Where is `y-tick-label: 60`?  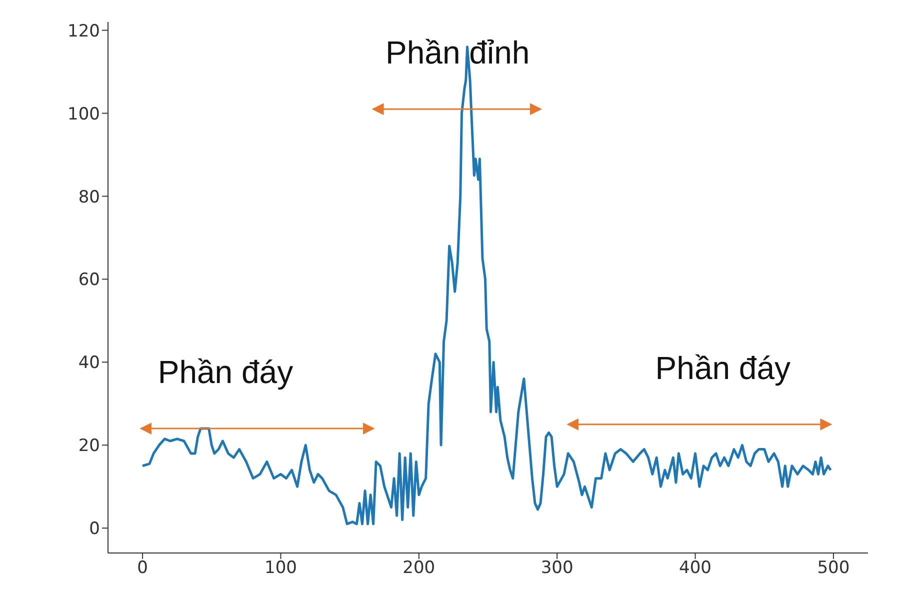 y-tick-label: 60 is located at coordinates (89, 280).